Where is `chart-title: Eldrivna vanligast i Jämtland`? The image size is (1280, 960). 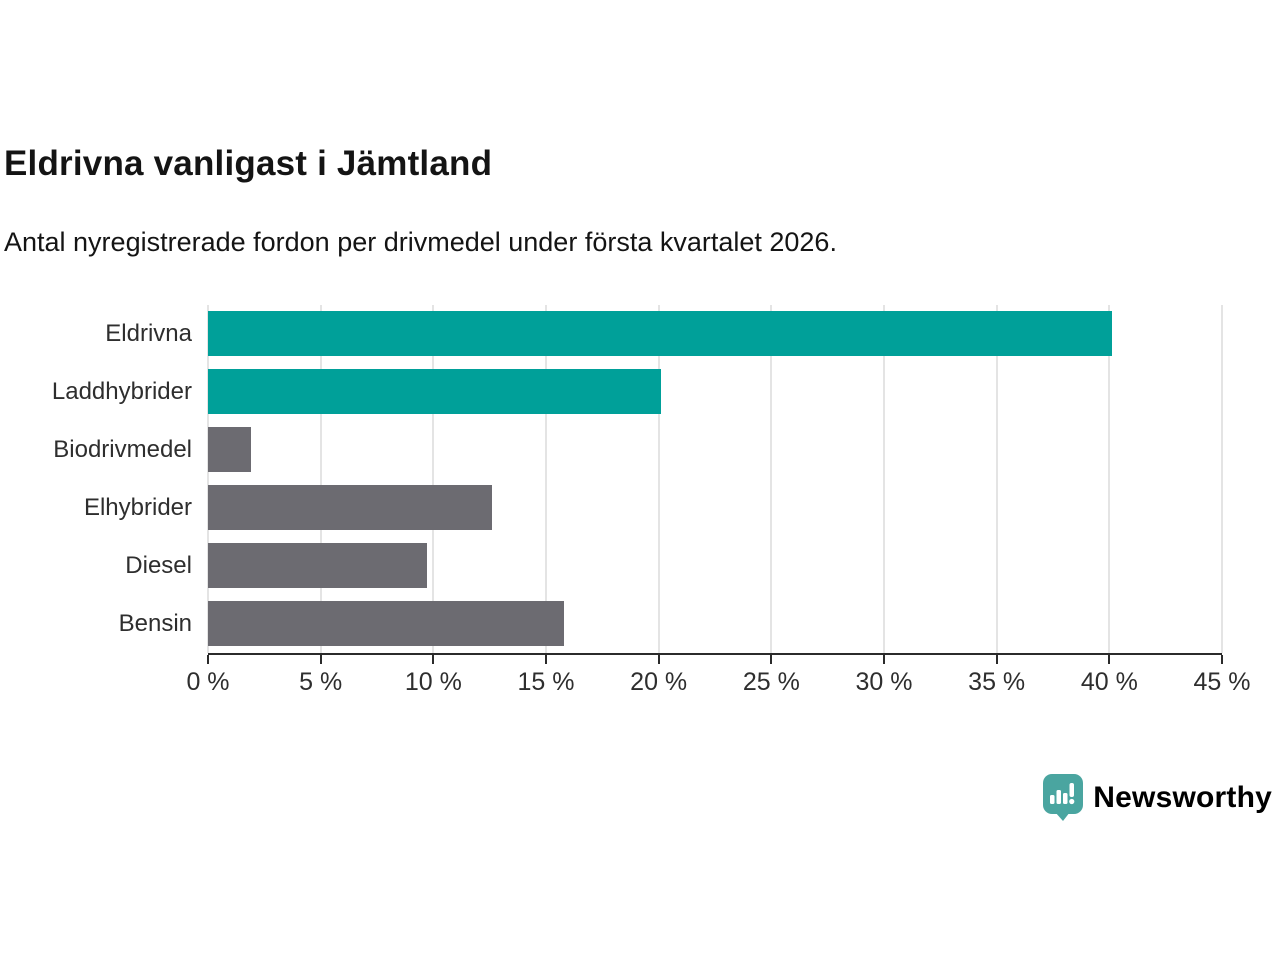
chart-title: Eldrivna vanligast i Jämtland is located at coordinates (248, 163).